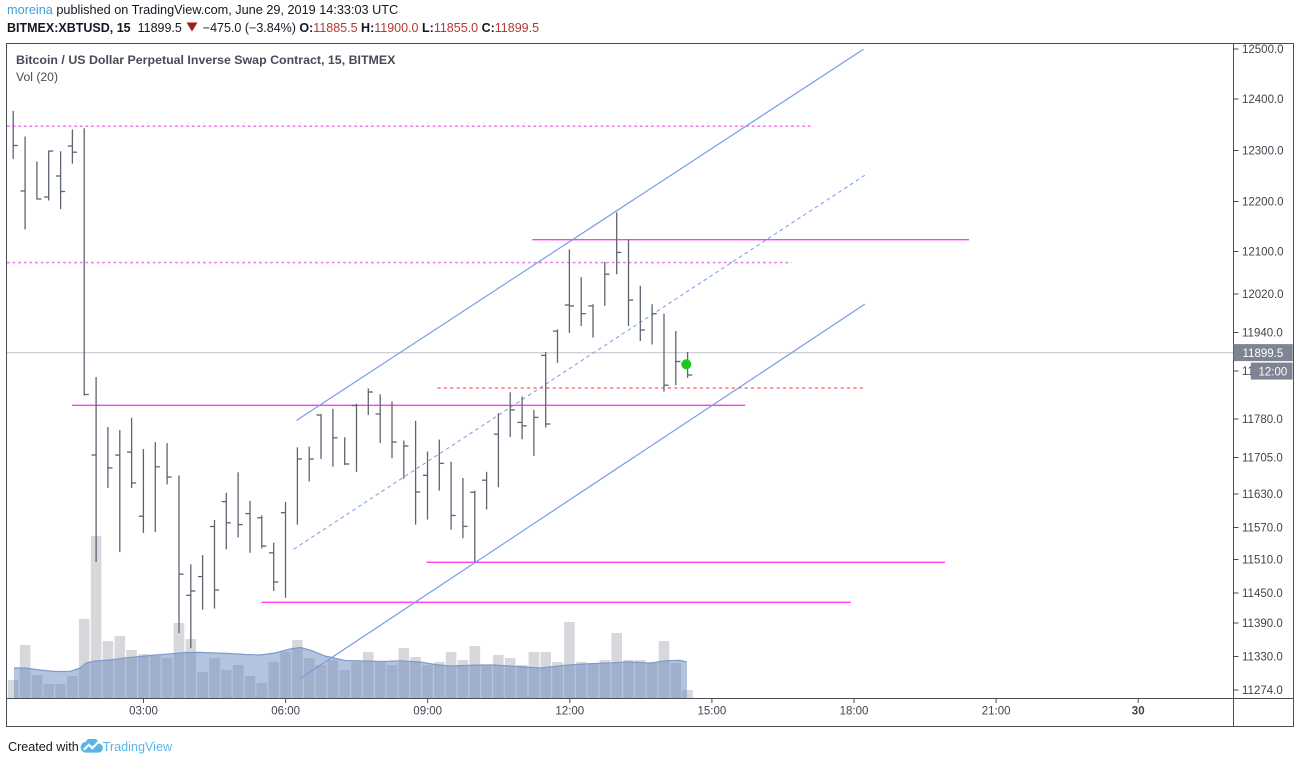  Describe the element at coordinates (1263, 100) in the screenshot. I see `svg-text: 12400.0` at that location.